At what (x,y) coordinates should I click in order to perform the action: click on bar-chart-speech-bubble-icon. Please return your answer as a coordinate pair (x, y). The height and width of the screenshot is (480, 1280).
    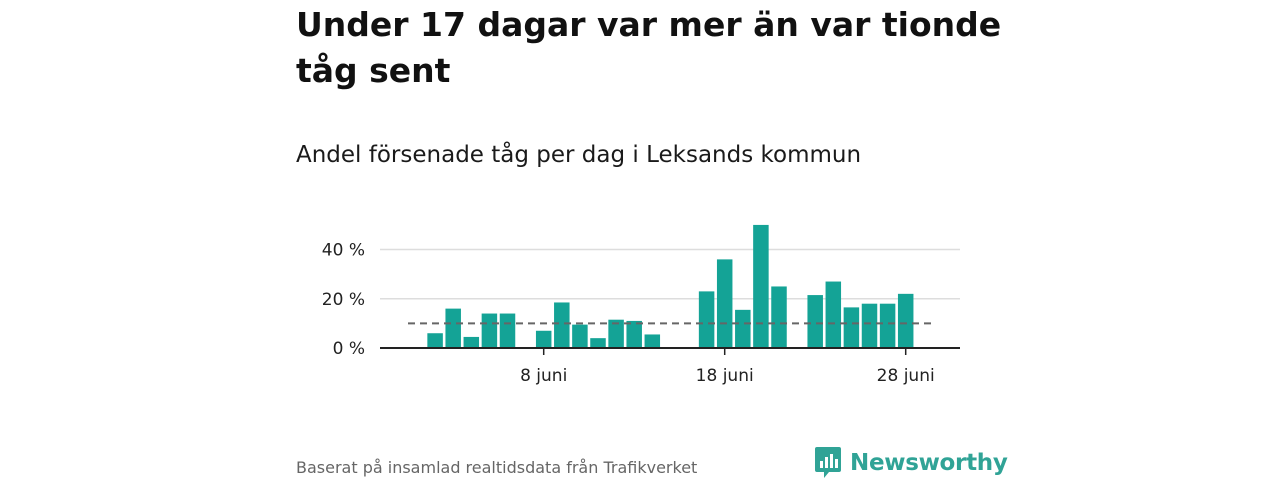
    Looking at the image, I should click on (828, 462).